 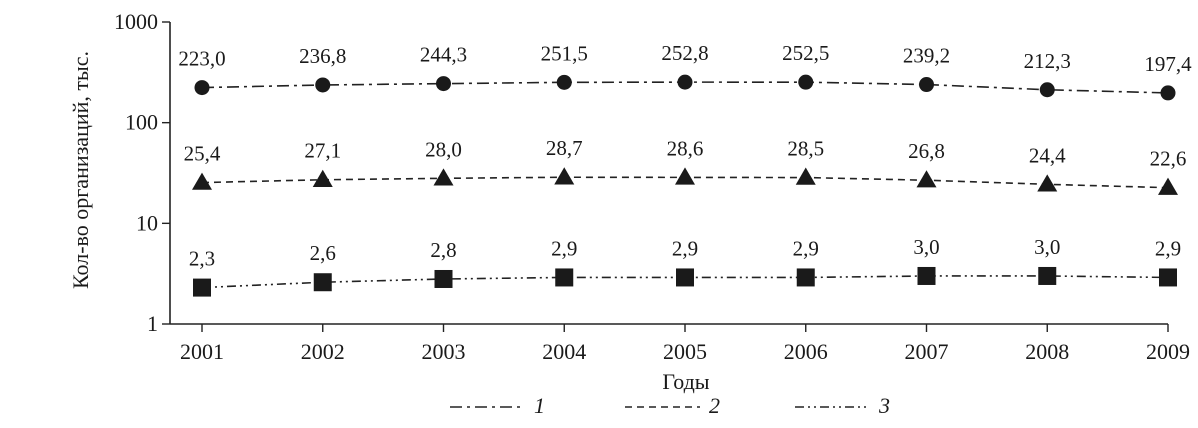 What do you see at coordinates (323, 351) in the screenshot?
I see `x-tick-label: 2002` at bounding box center [323, 351].